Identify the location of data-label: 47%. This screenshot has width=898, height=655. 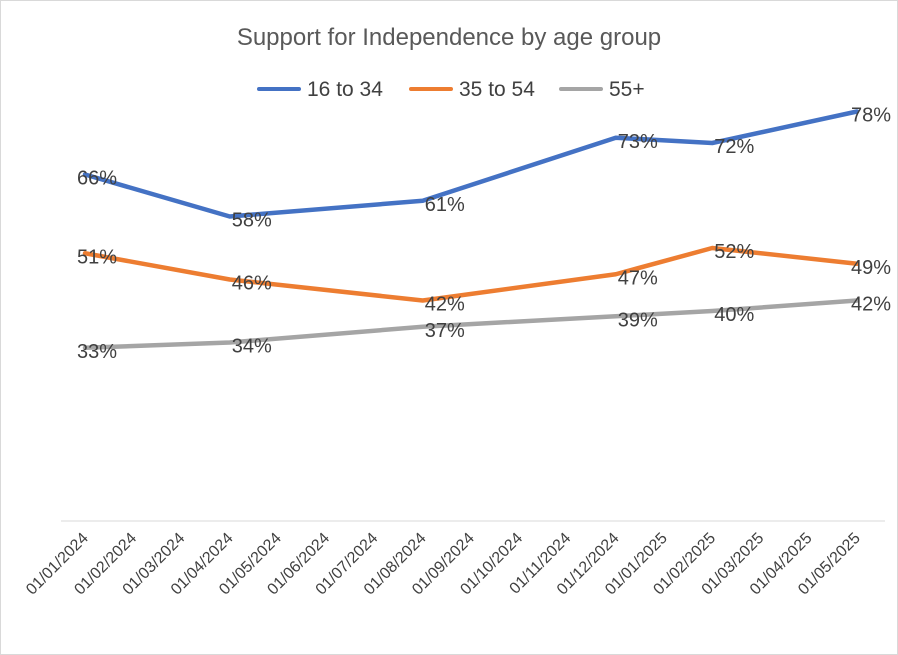
(638, 278).